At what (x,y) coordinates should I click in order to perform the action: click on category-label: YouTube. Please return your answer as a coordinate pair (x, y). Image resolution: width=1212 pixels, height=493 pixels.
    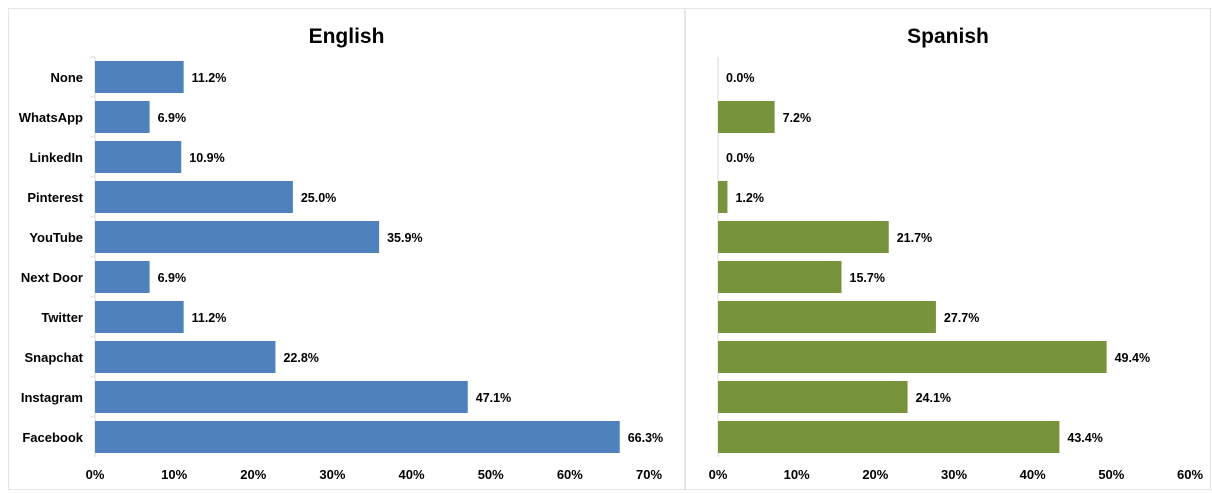
    Looking at the image, I should click on (56, 237).